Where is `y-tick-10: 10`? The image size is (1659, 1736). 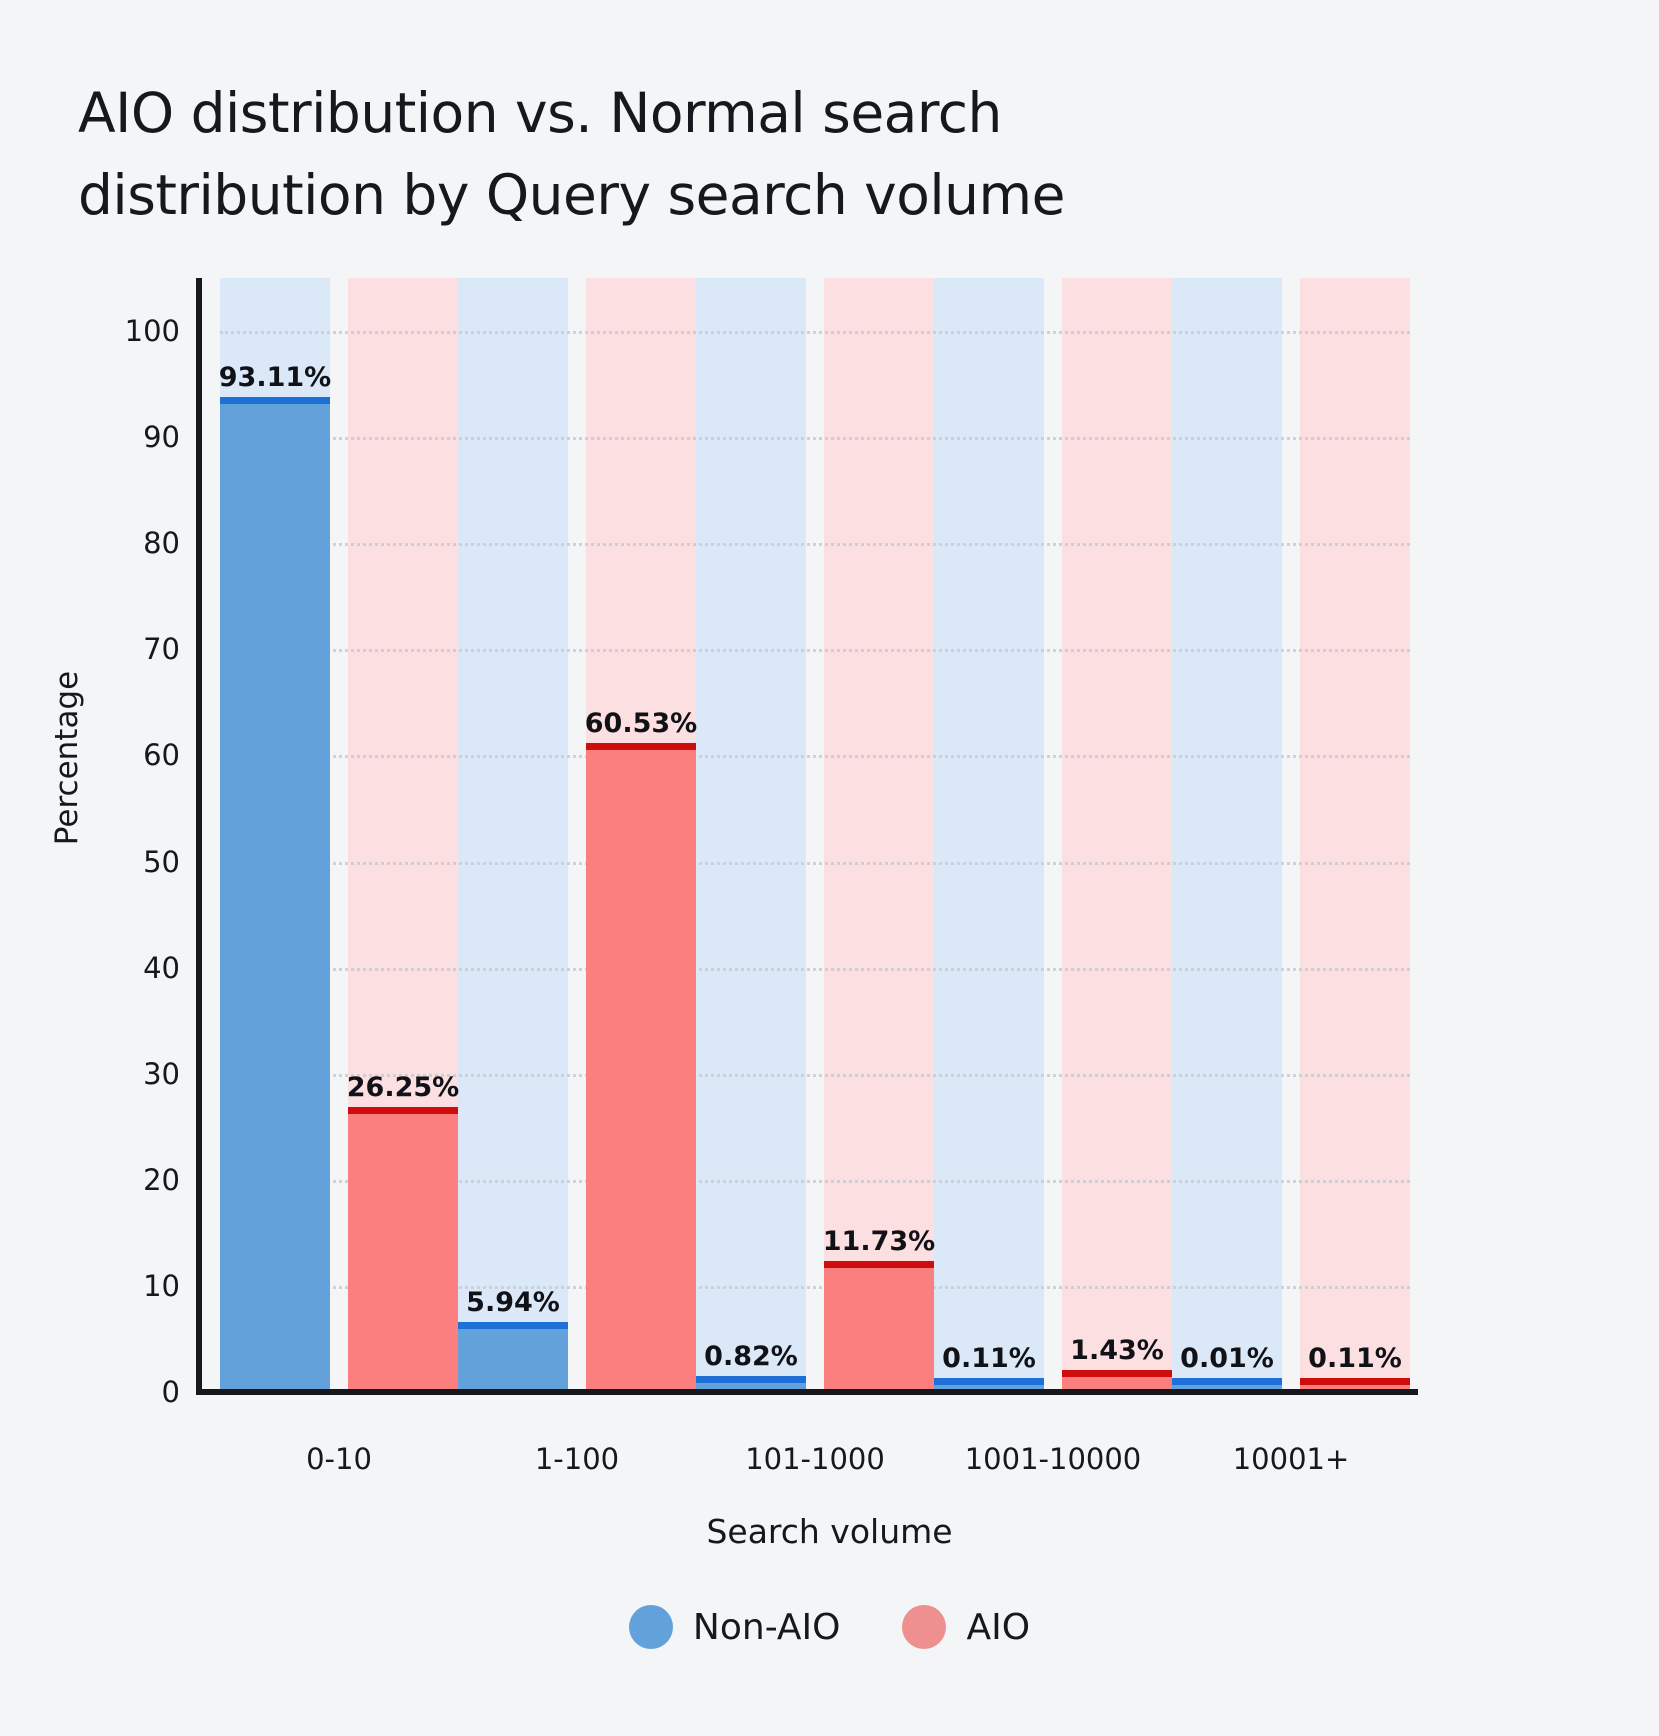
y-tick-10: 10 is located at coordinates (161, 1285).